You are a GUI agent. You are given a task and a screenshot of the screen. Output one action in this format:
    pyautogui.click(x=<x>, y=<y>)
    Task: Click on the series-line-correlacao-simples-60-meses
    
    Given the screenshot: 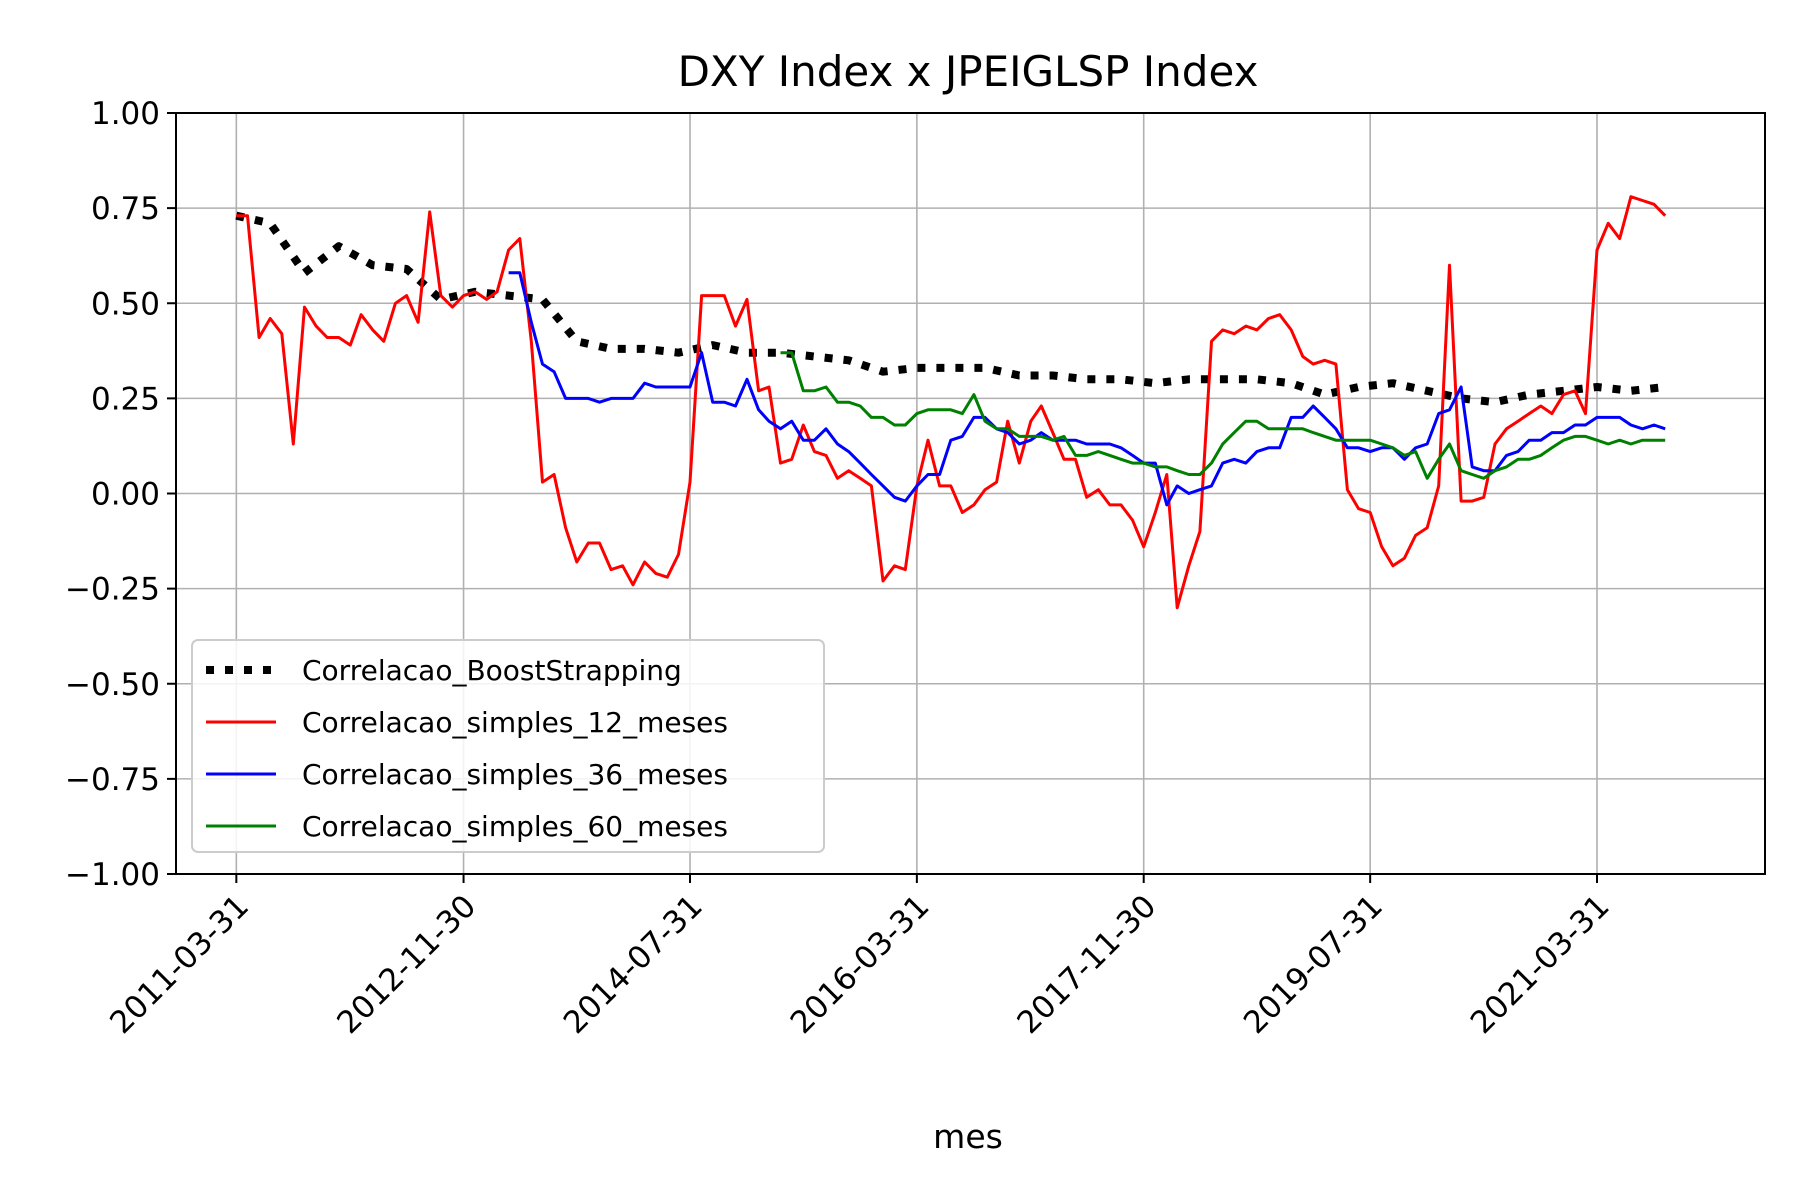 What is the action you would take?
    pyautogui.click(x=1223, y=415)
    